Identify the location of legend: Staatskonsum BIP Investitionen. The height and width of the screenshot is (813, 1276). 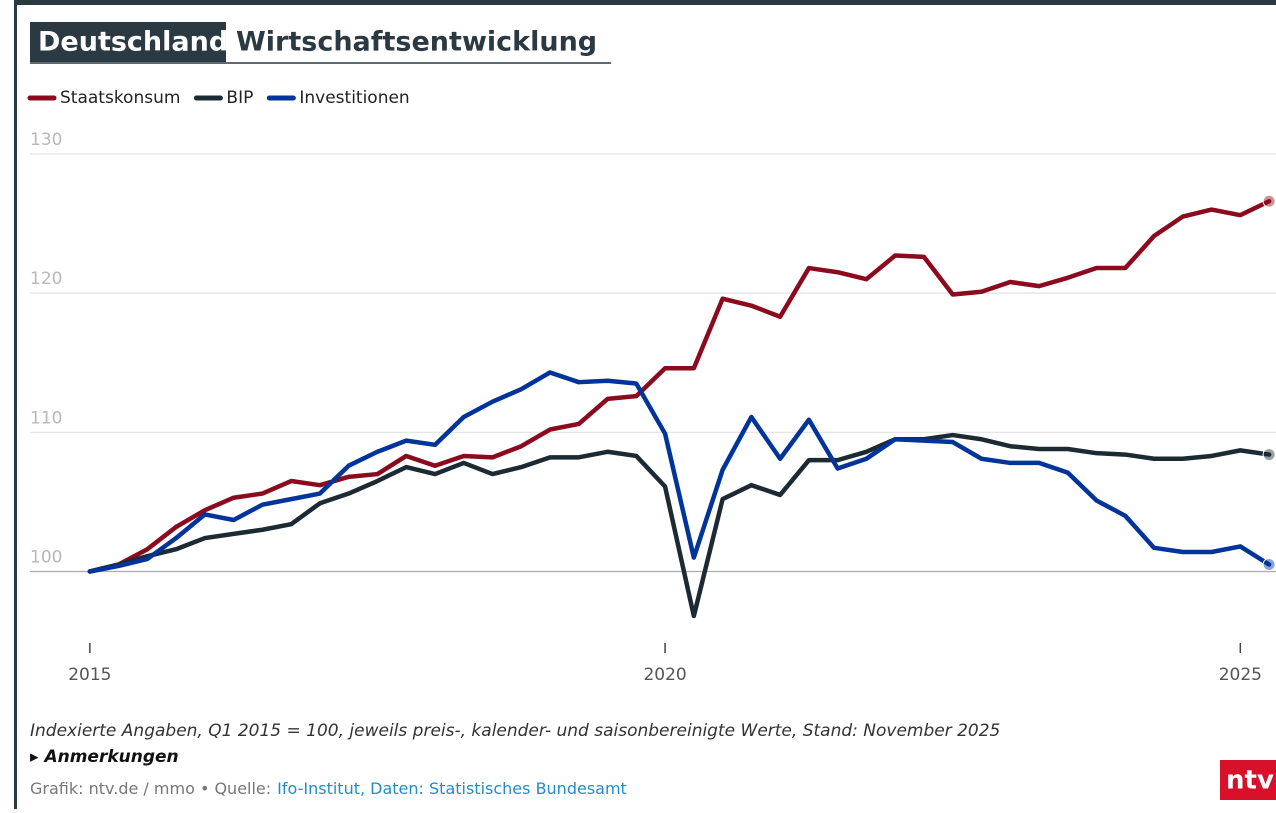
(218, 98).